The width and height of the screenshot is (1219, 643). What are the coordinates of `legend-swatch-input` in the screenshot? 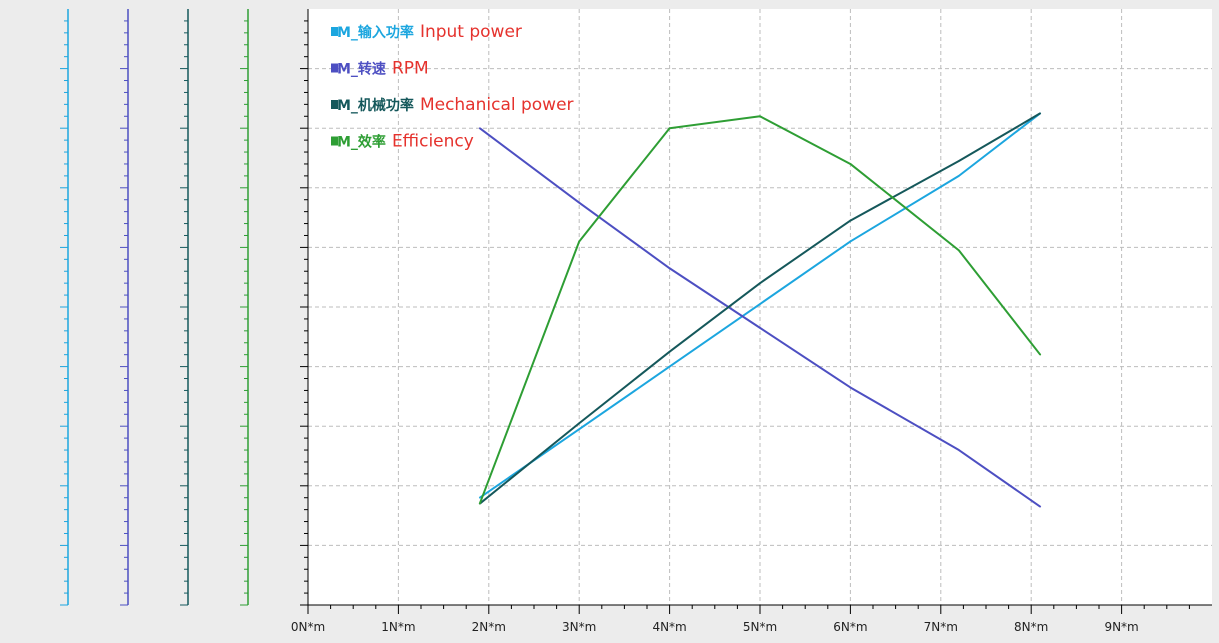 It's located at (334, 31).